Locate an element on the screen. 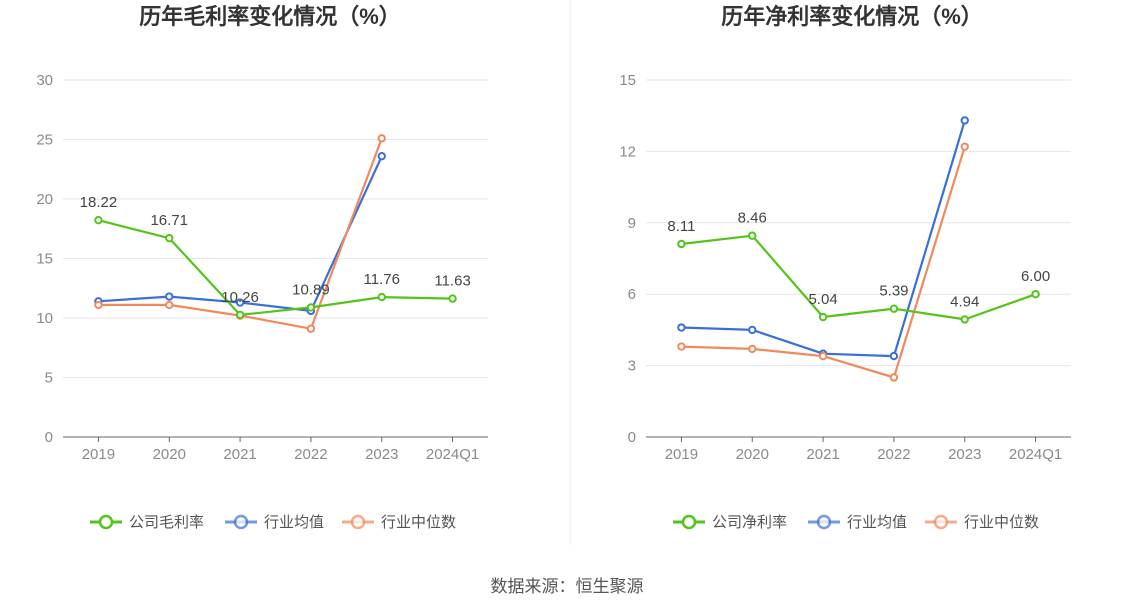 The width and height of the screenshot is (1134, 612). legend-item-company: 公司毛利率 is located at coordinates (147, 522).